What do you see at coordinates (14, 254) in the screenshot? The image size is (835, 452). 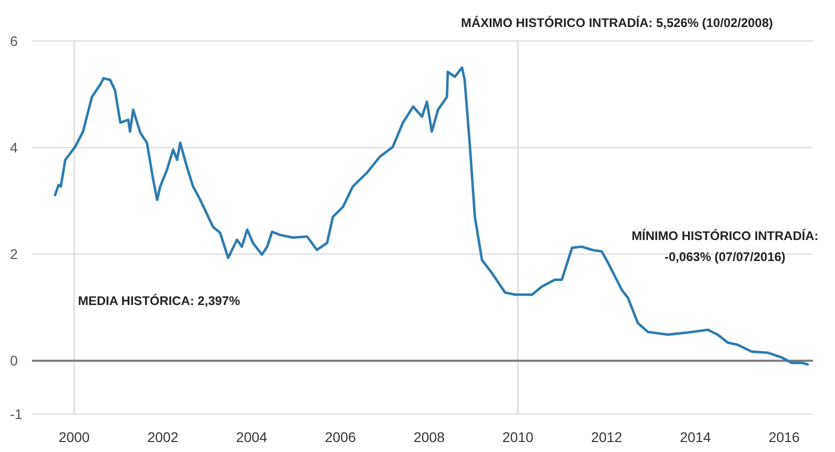 I see `y-tick-label: 2` at bounding box center [14, 254].